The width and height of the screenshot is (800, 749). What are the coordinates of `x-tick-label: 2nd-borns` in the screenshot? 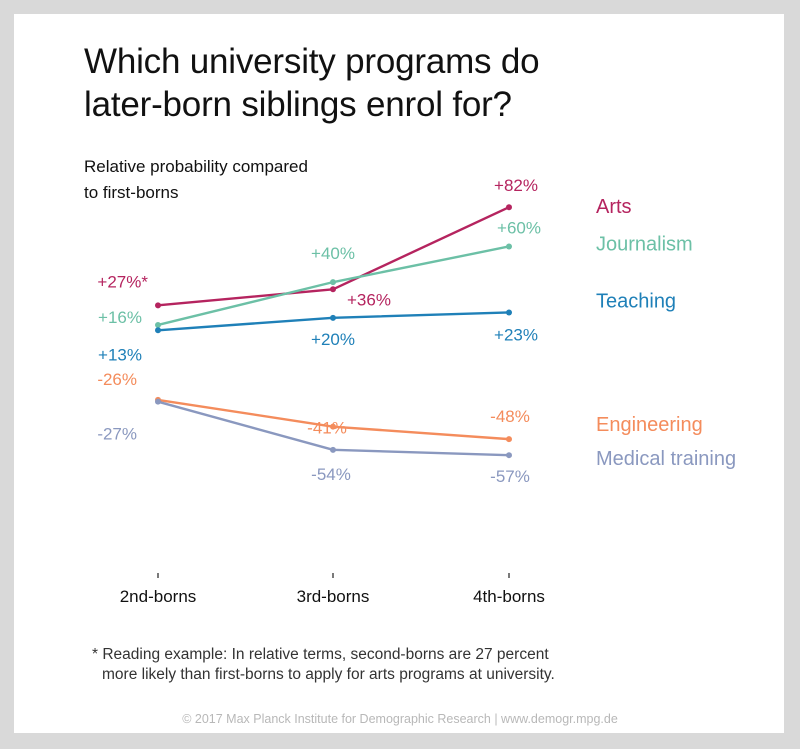 It's located at (158, 596).